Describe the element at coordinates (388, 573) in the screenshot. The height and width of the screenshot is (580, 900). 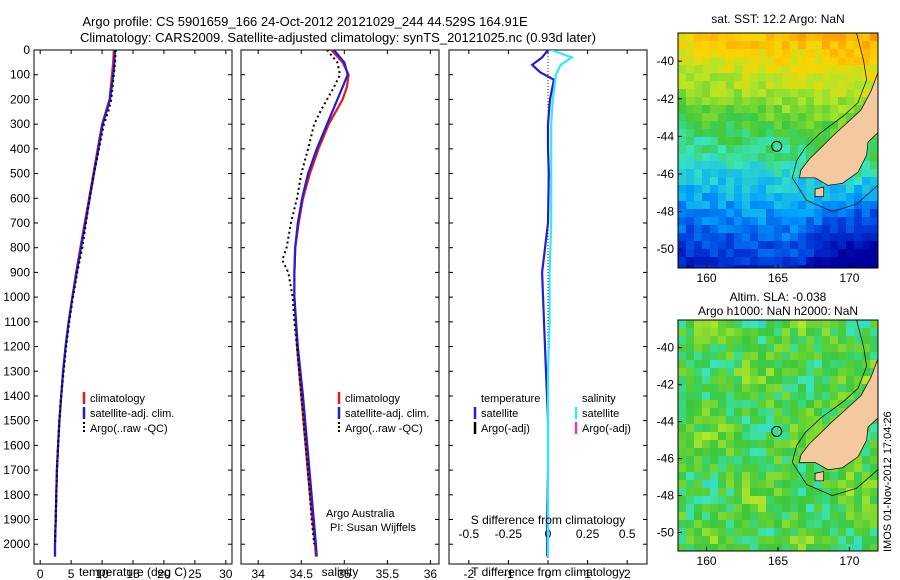
I see `salinity-xtick-label: 35.5` at that location.